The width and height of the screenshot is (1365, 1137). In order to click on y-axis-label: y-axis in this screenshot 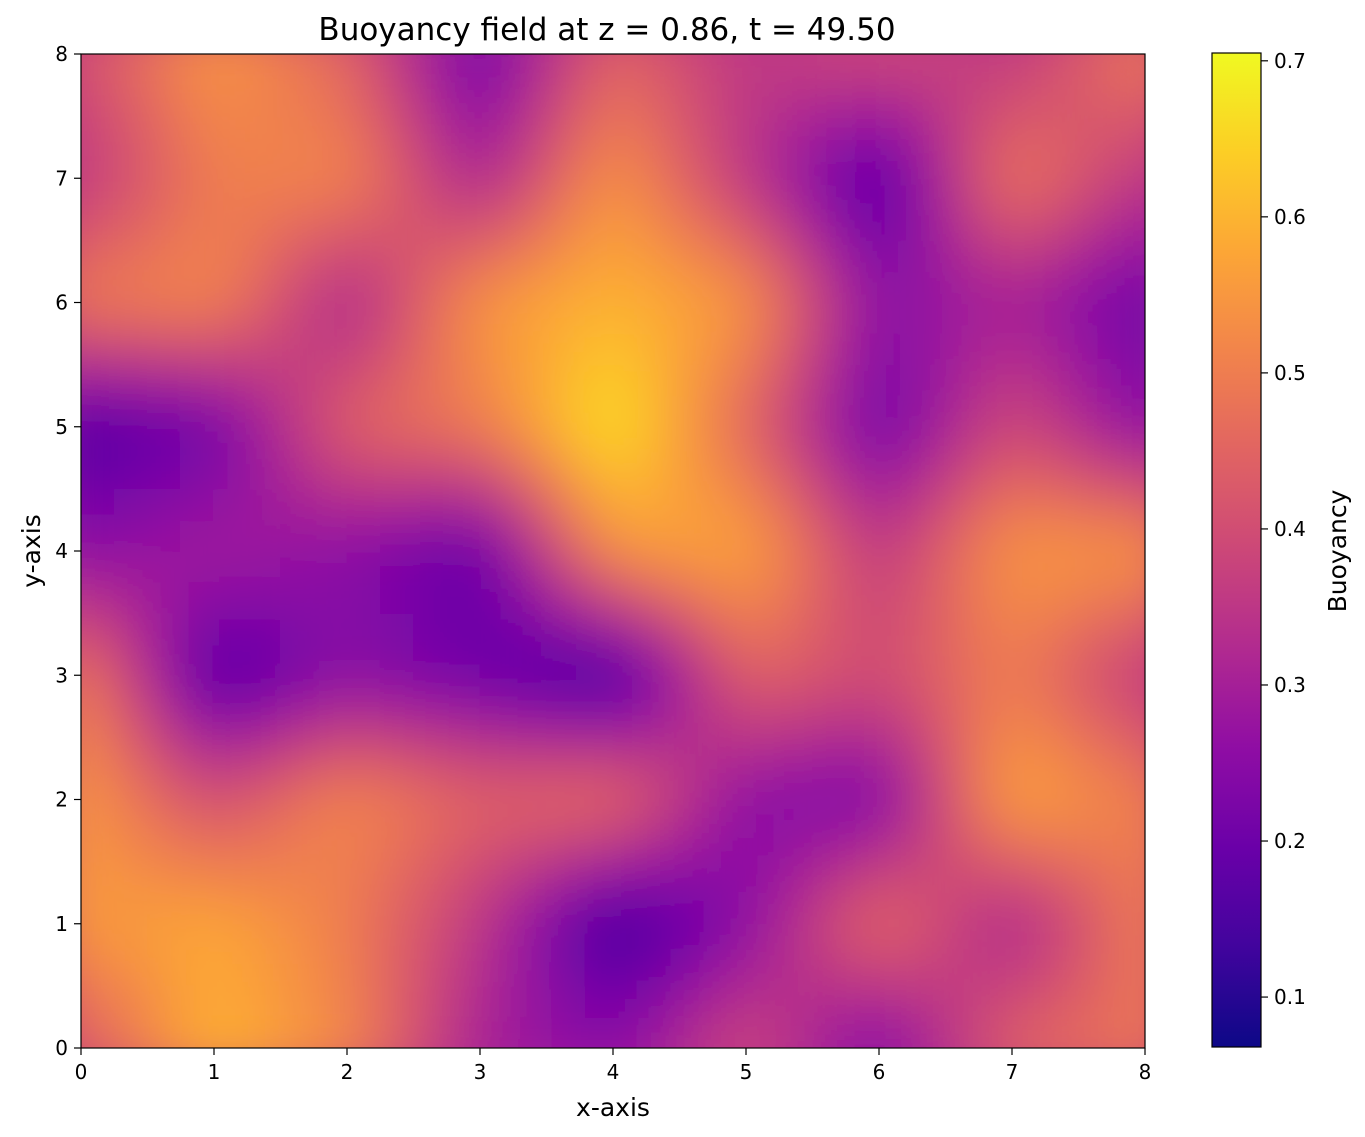, I will do `click(31, 550)`.